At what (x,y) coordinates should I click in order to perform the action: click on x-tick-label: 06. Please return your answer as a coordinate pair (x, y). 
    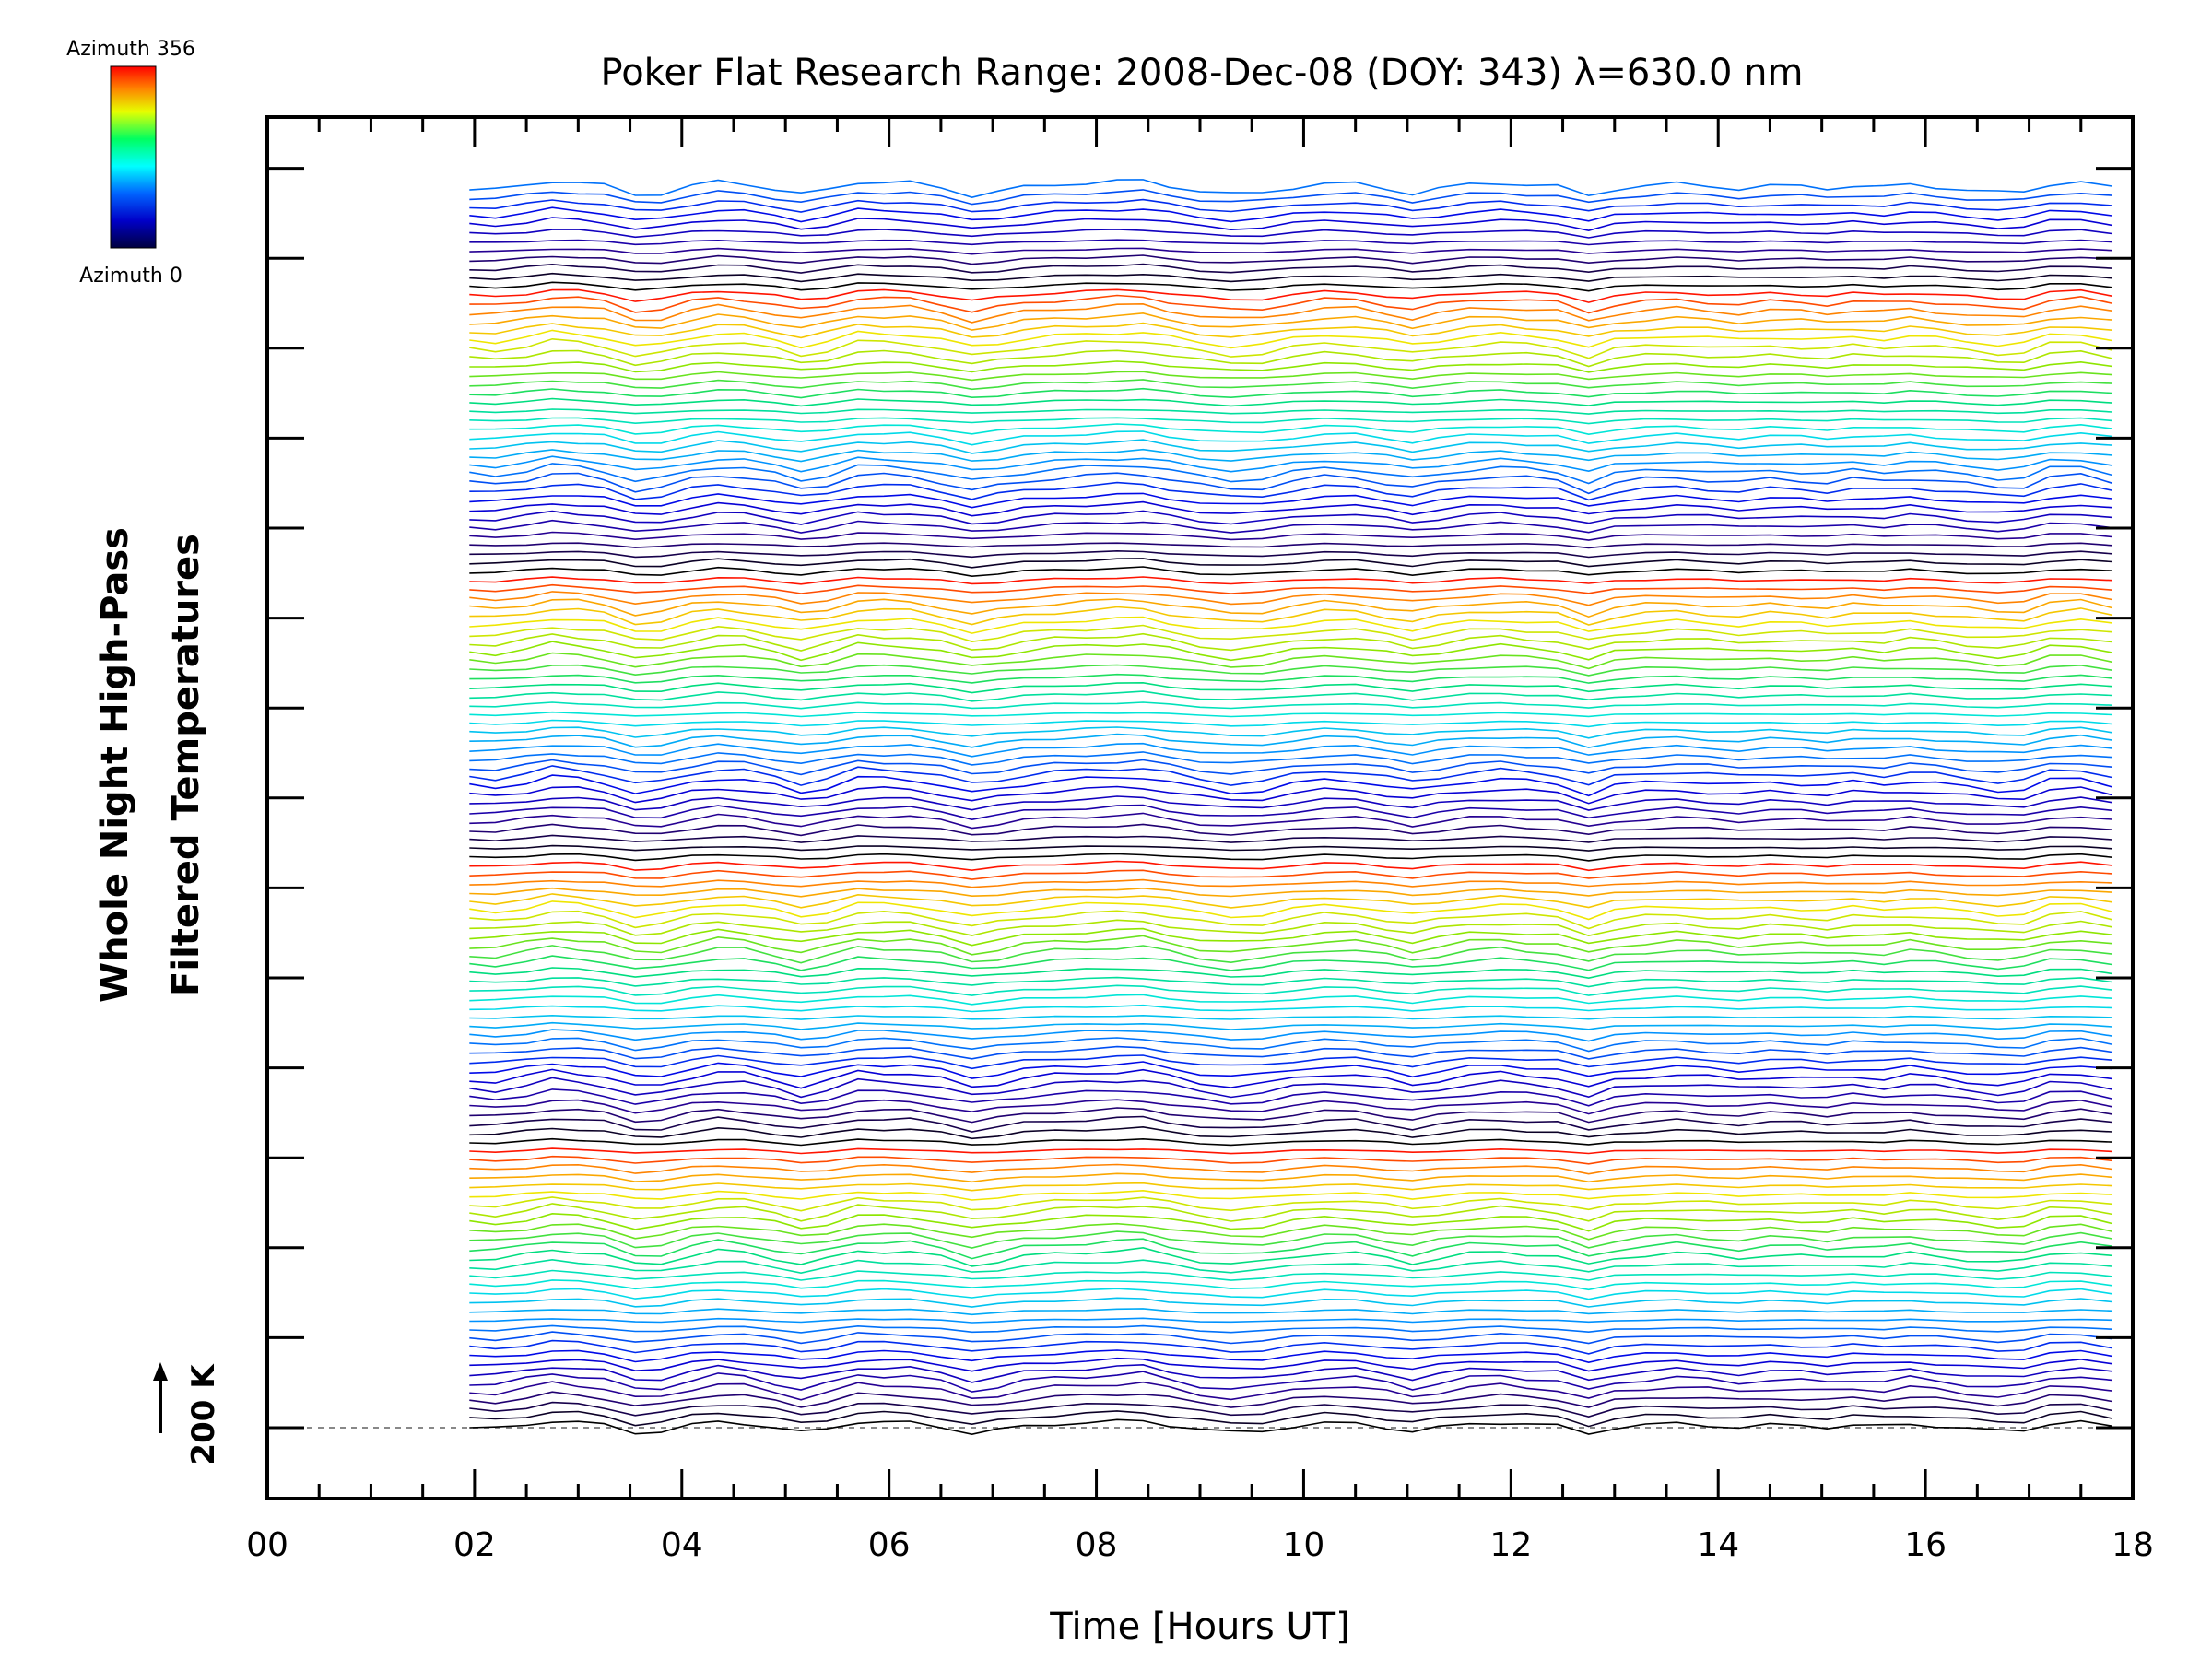
    Looking at the image, I should click on (889, 1545).